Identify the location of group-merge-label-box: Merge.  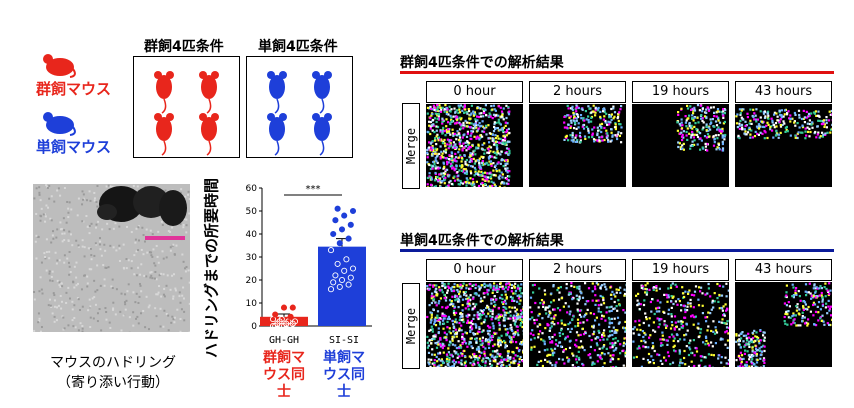
(411, 146).